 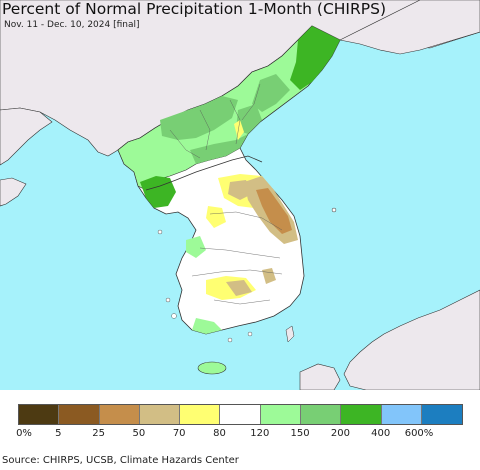 What do you see at coordinates (98, 433) in the screenshot?
I see `legend-label: 25` at bounding box center [98, 433].